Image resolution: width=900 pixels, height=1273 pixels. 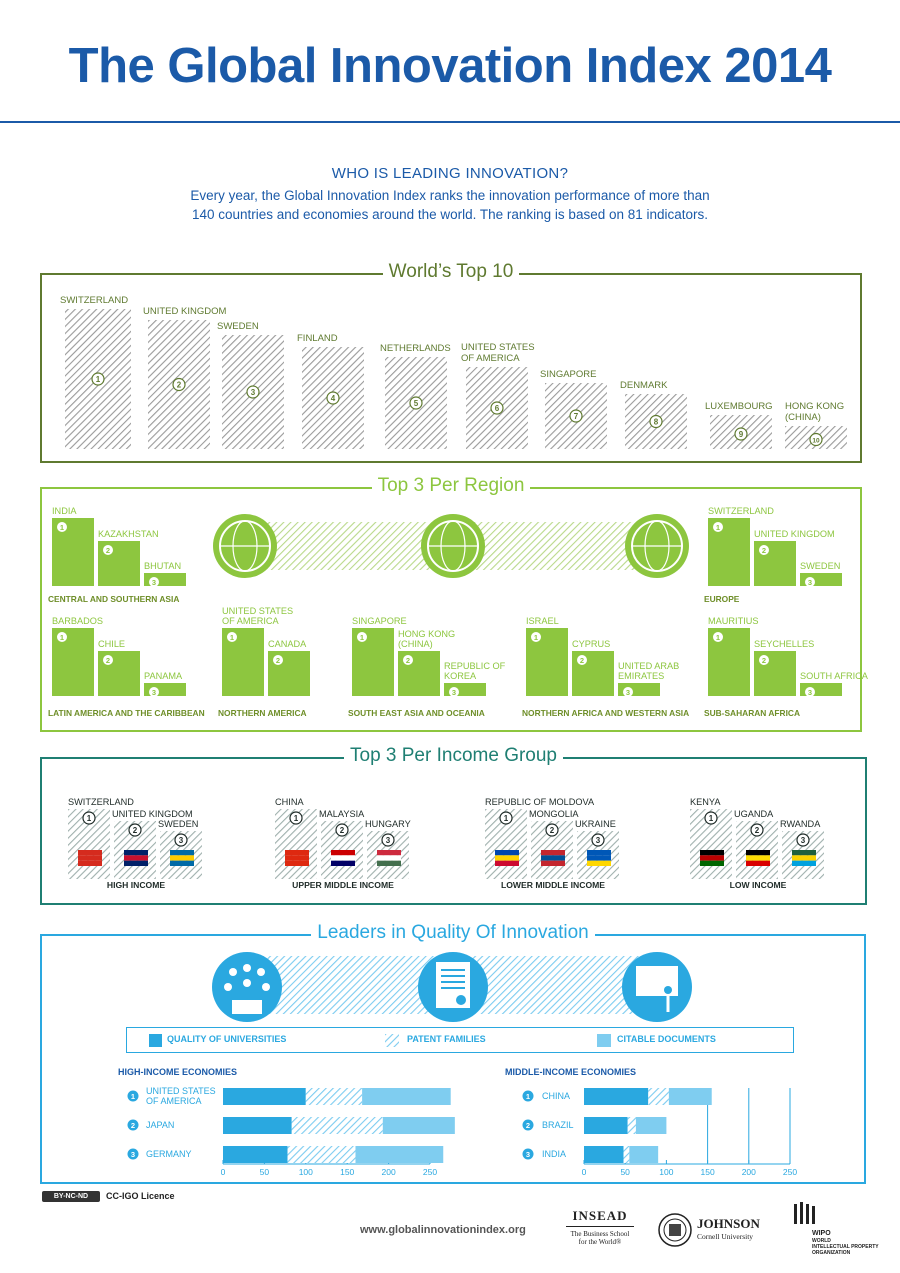 What do you see at coordinates (389, 1172) in the screenshot?
I see `qchart-tick-0-4: 200` at bounding box center [389, 1172].